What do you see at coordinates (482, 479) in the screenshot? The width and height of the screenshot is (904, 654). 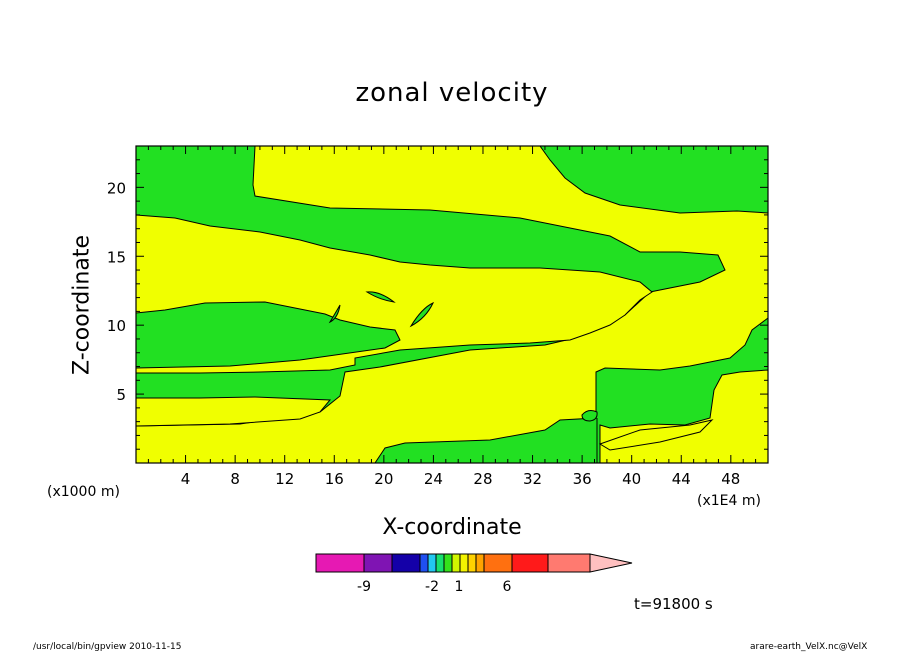 I see `x-tick-label: 28` at bounding box center [482, 479].